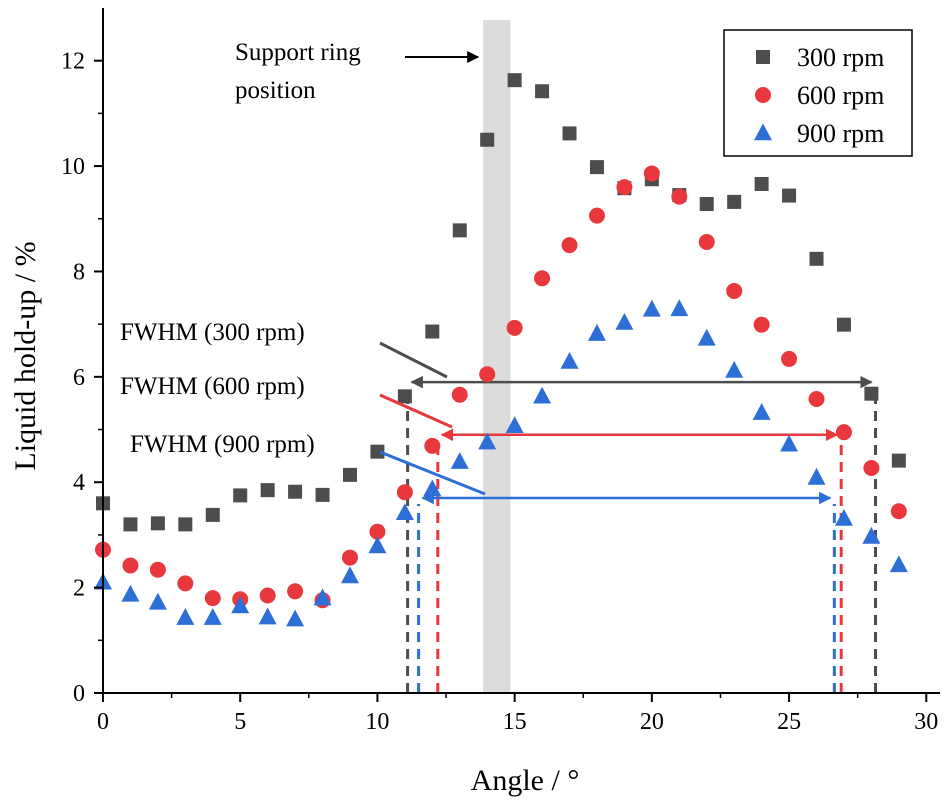  I want to click on legend-label: 600 rpm, so click(840, 95).